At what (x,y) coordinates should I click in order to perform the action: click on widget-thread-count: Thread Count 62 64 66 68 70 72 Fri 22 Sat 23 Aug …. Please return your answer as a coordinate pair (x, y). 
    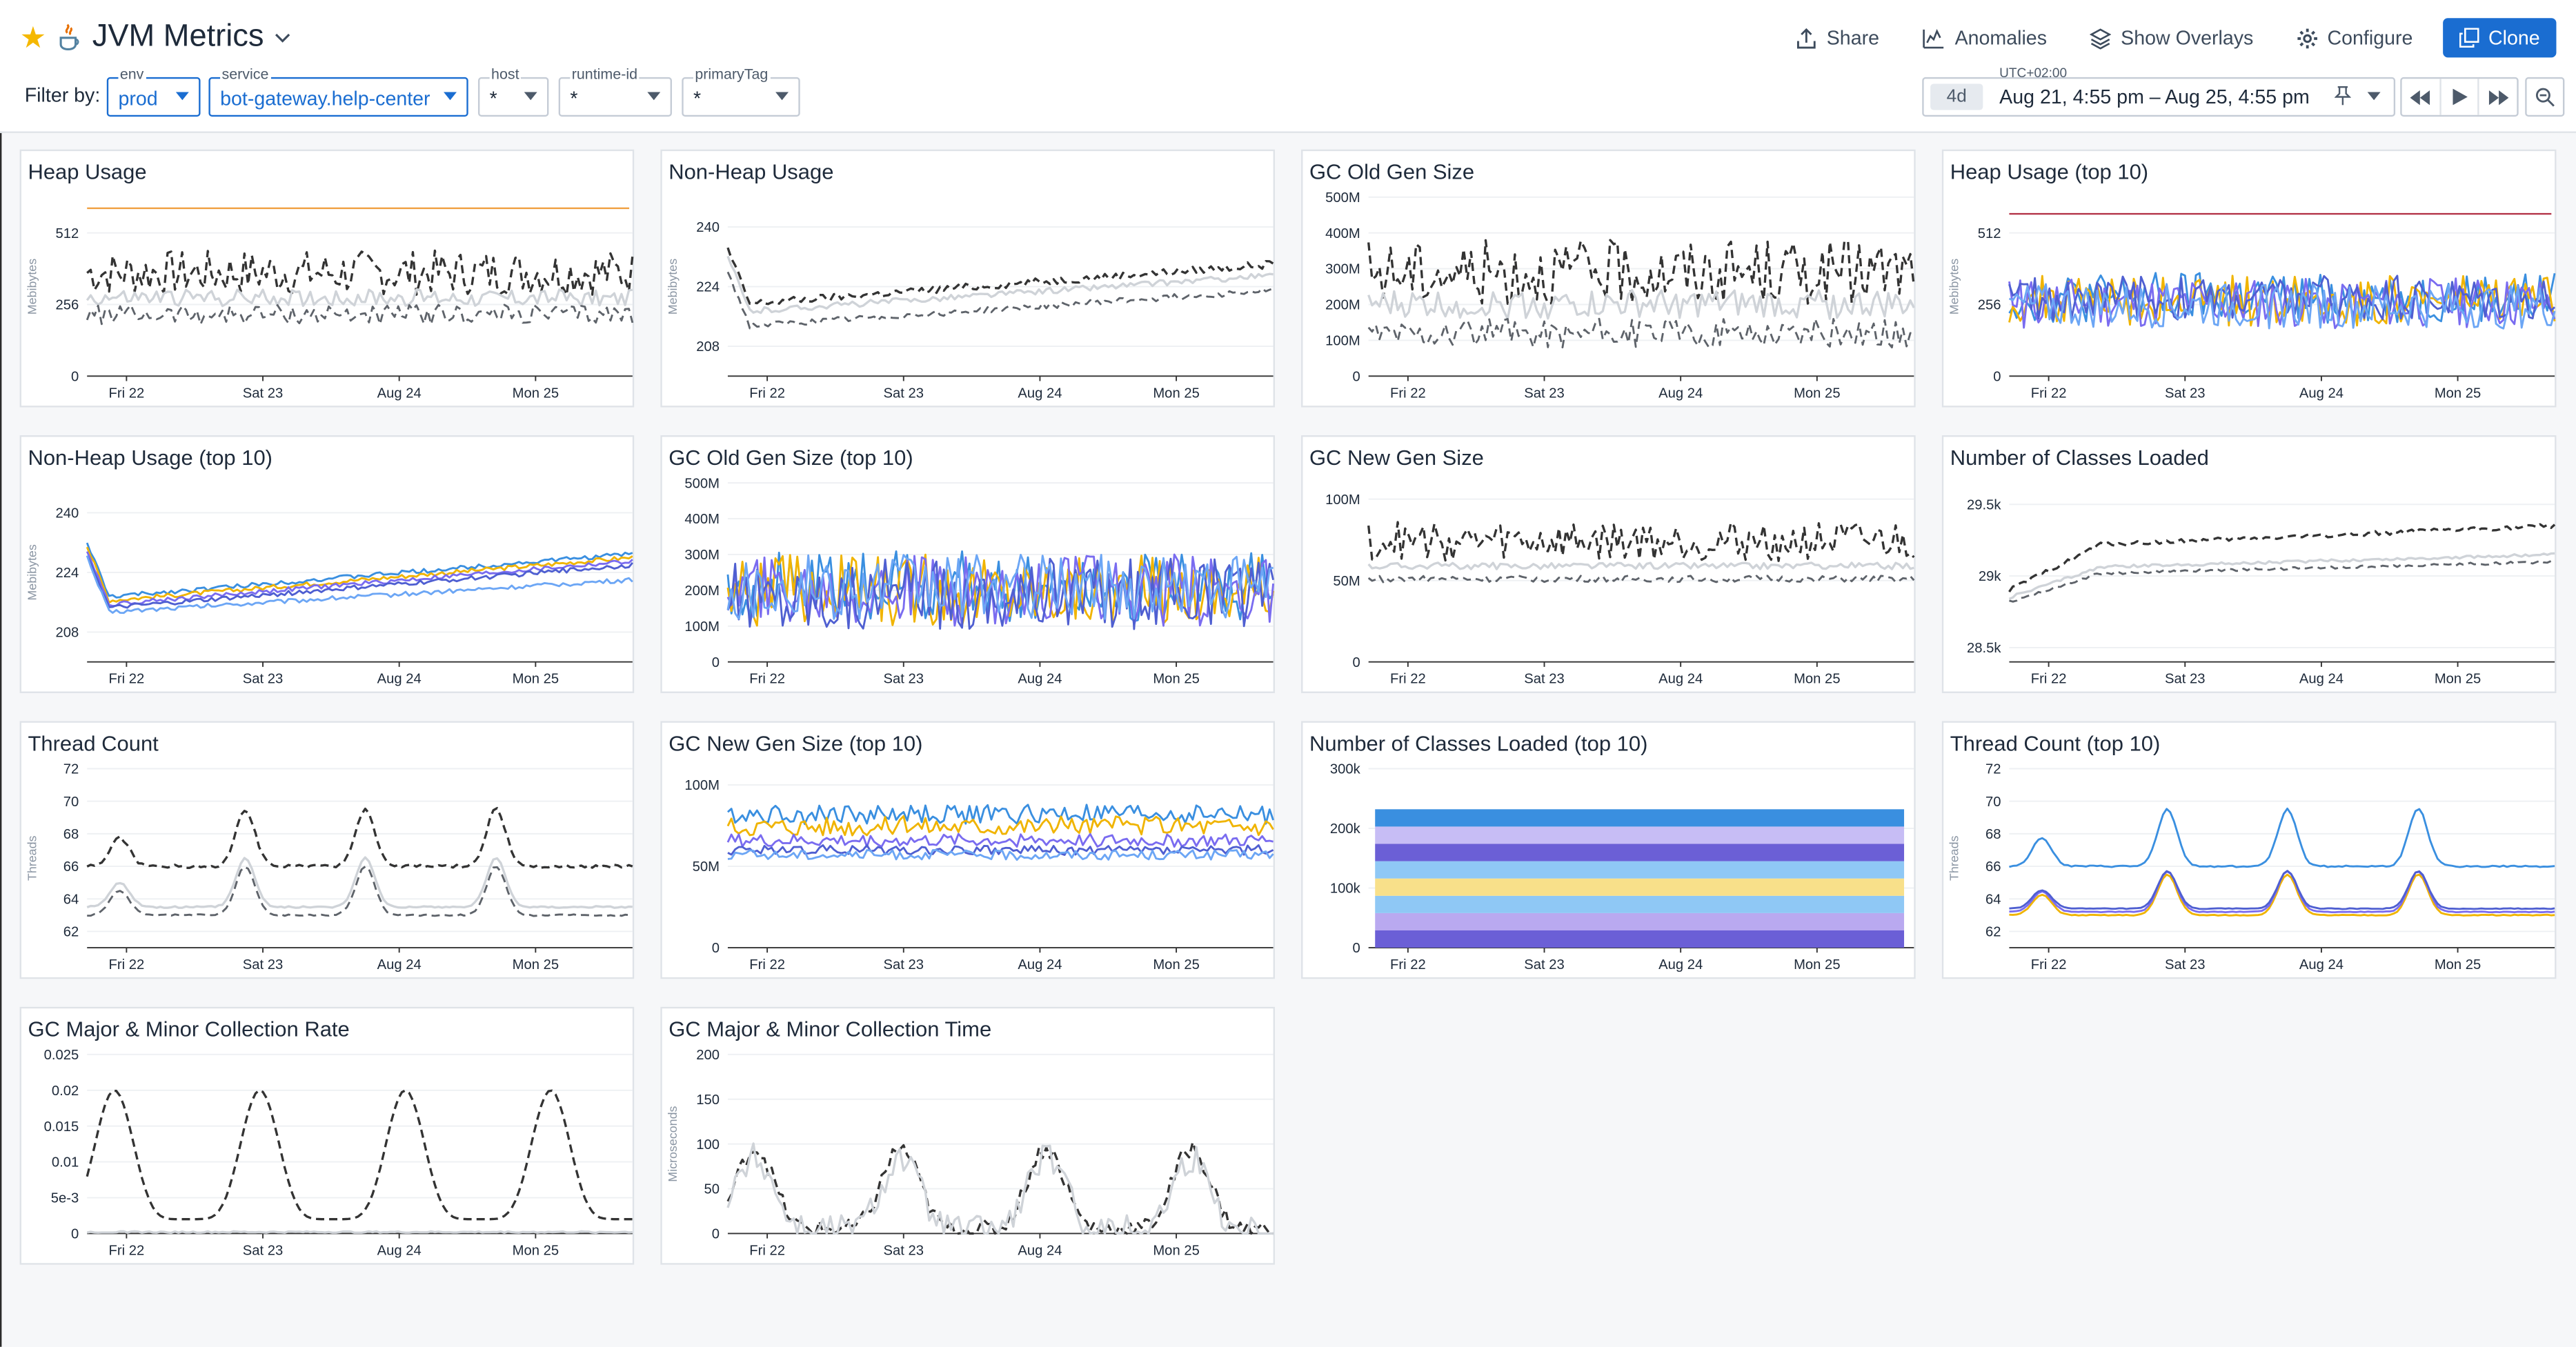
    Looking at the image, I should click on (327, 851).